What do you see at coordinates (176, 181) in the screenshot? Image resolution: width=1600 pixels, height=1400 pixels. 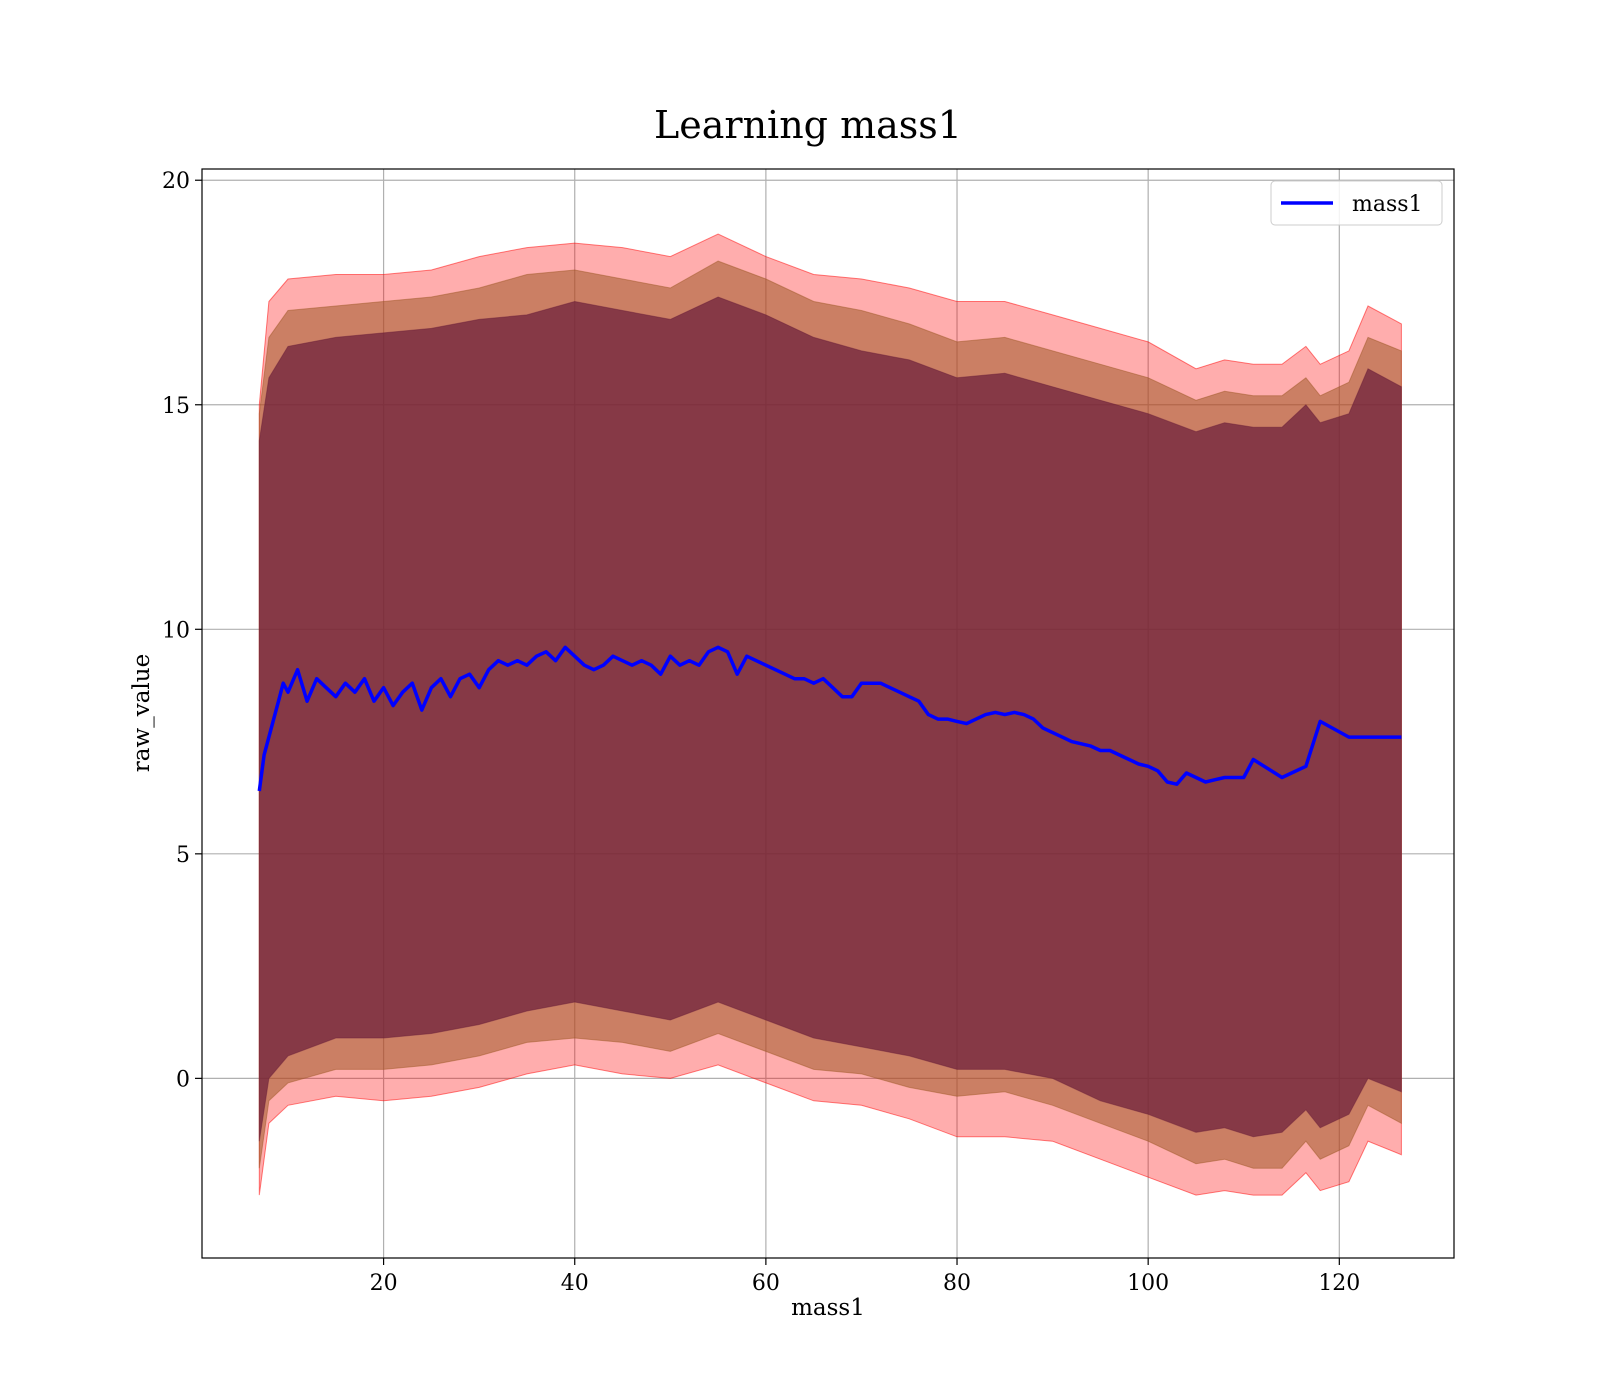 I see `y-tick-label: 20` at bounding box center [176, 181].